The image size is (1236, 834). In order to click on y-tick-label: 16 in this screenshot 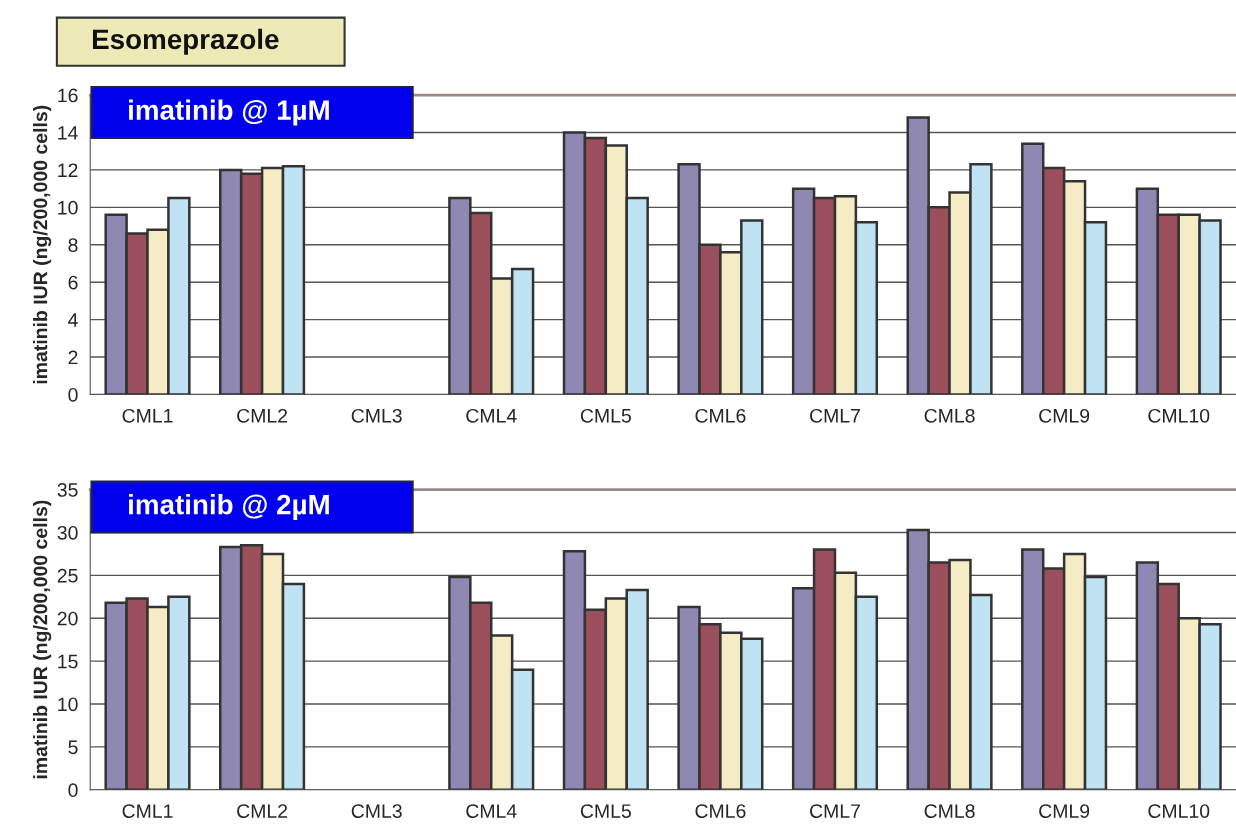, I will do `click(68, 95)`.